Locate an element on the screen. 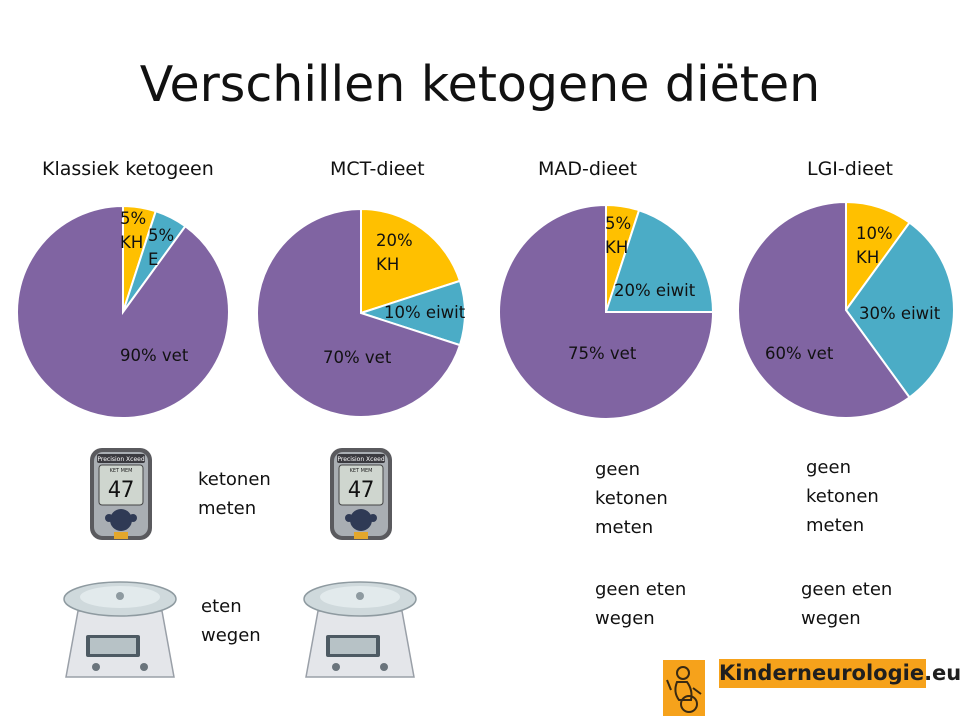 The height and width of the screenshot is (720, 960). slice-label-kh: 10% KH is located at coordinates (874, 245).